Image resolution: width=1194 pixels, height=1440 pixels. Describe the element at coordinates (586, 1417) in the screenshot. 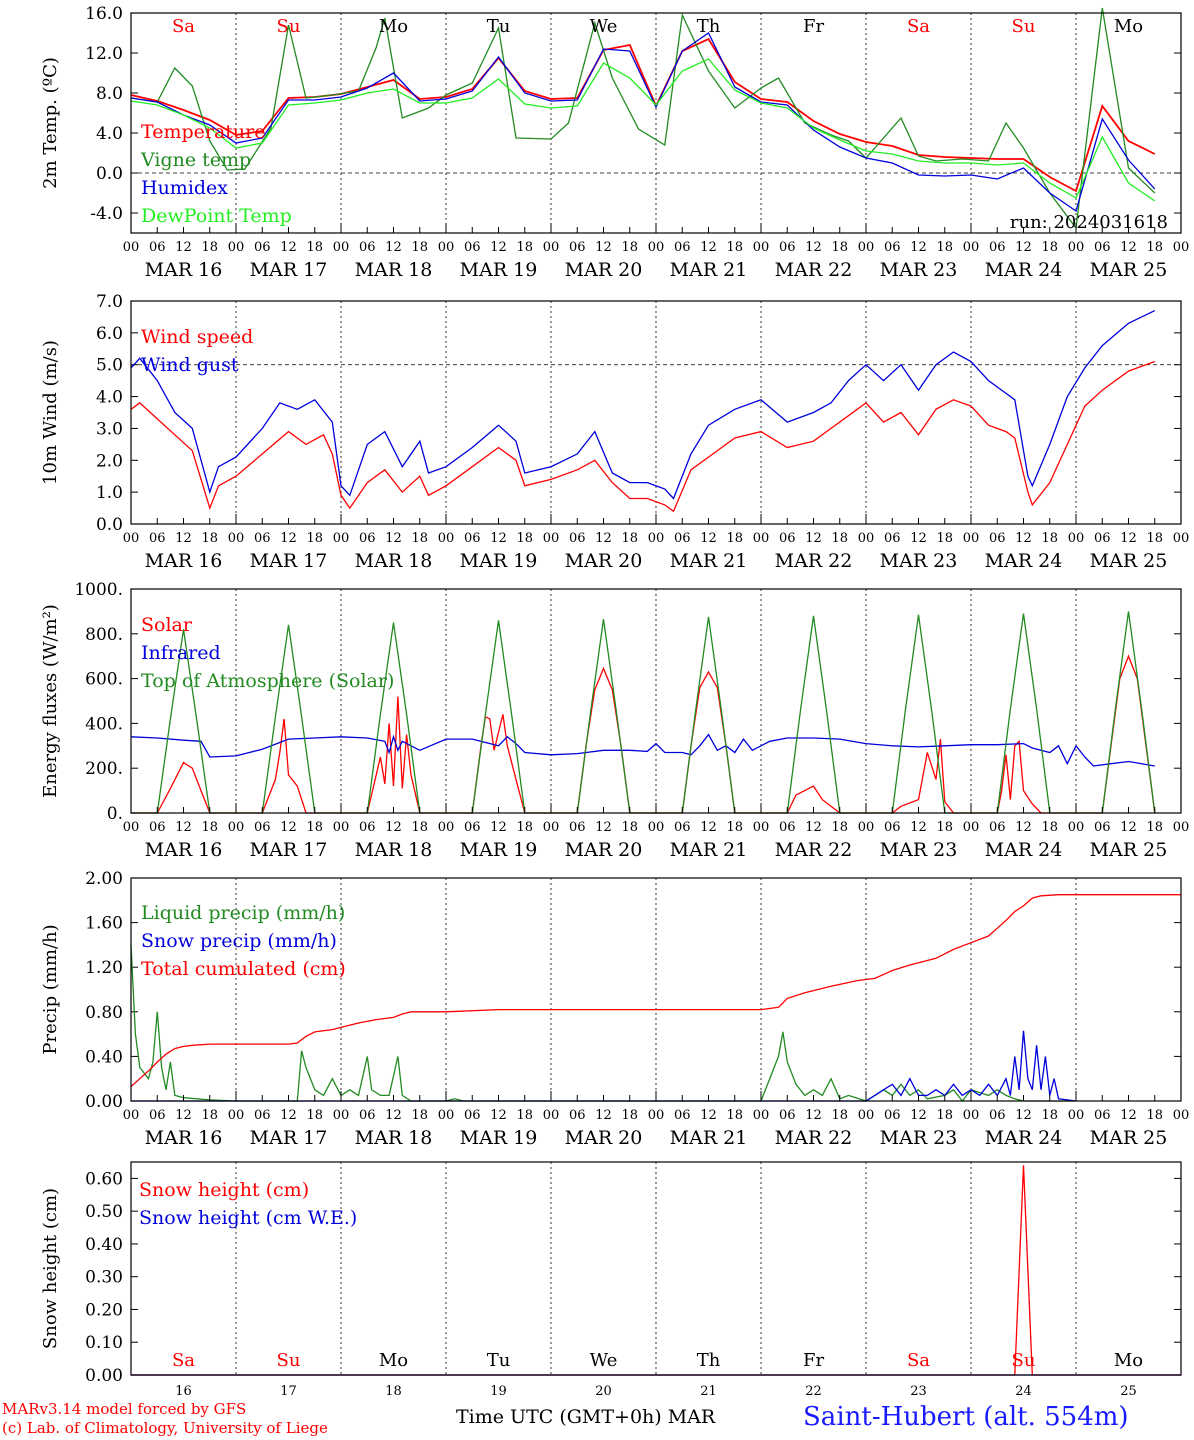

I see `x-axis-title: Time UTC (GMT+0h) MAR` at that location.